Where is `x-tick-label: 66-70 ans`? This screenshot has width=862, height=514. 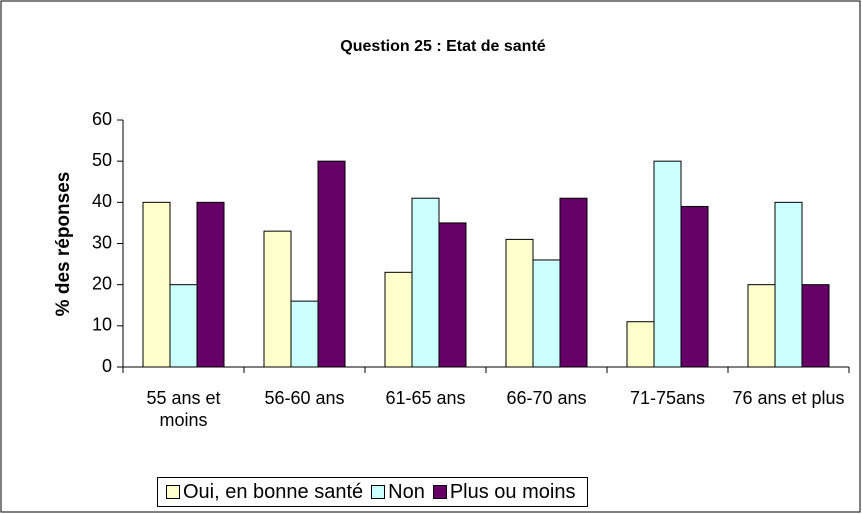 x-tick-label: 66-70 ans is located at coordinates (546, 398).